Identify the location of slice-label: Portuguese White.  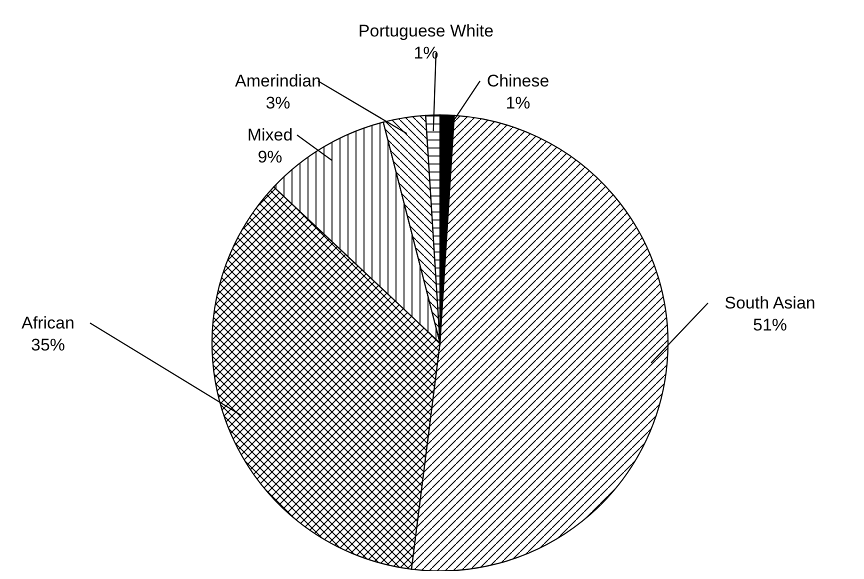
(426, 31).